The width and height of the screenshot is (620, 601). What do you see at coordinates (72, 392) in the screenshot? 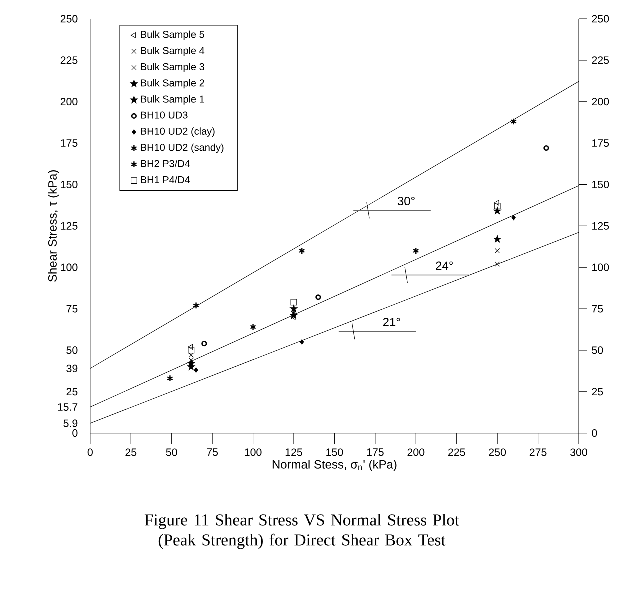
I see `y-tick-label: 25` at bounding box center [72, 392].